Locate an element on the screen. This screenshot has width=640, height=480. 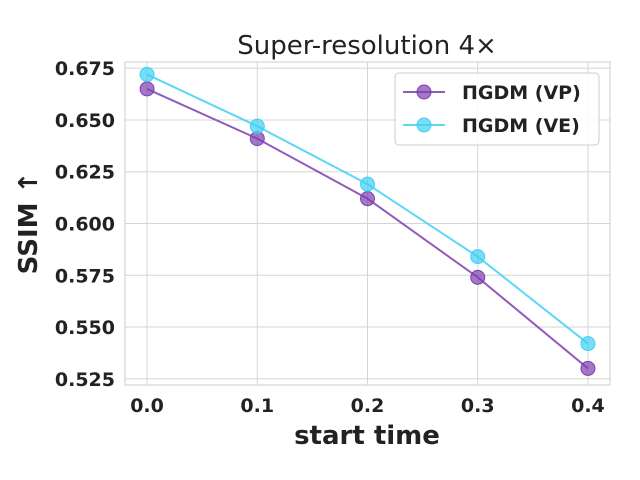
chart-title: Super-resolution 4× is located at coordinates (367, 46).